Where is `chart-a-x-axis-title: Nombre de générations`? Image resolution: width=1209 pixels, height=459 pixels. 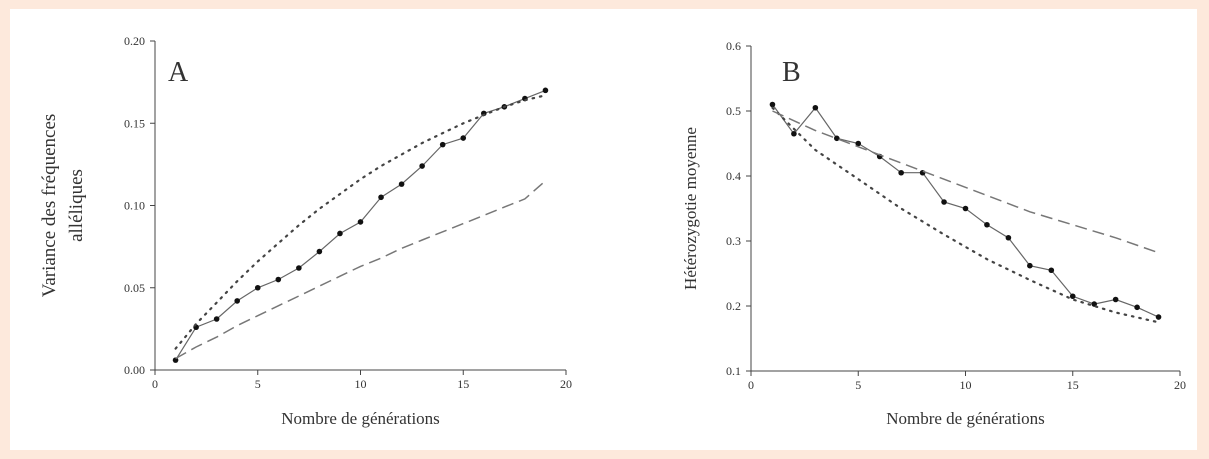
chart-a-x-axis-title: Nombre de générations is located at coordinates (360, 418).